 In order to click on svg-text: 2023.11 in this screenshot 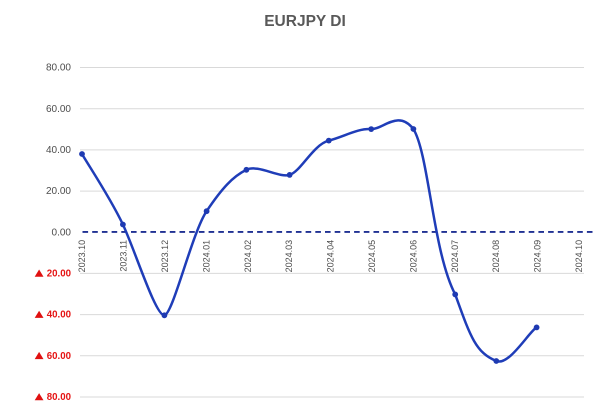, I will do `click(124, 256)`.